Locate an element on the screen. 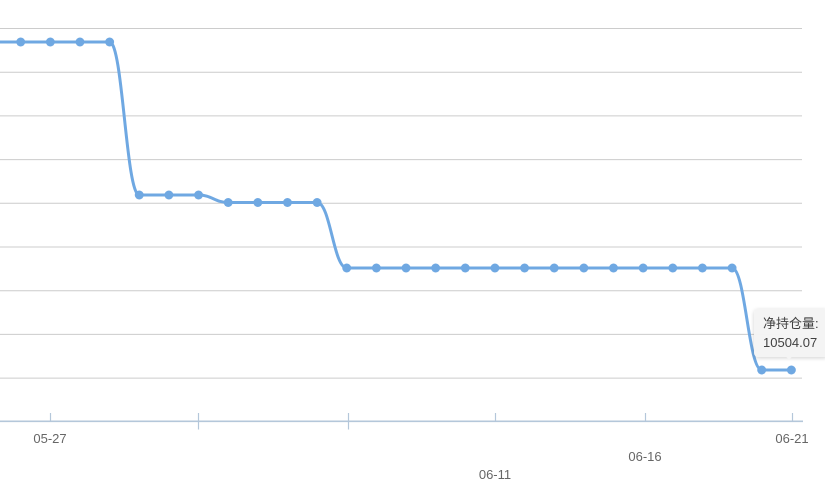 This screenshot has height=479, width=825. x-axis-label-05-27: 05-27 is located at coordinates (50, 438).